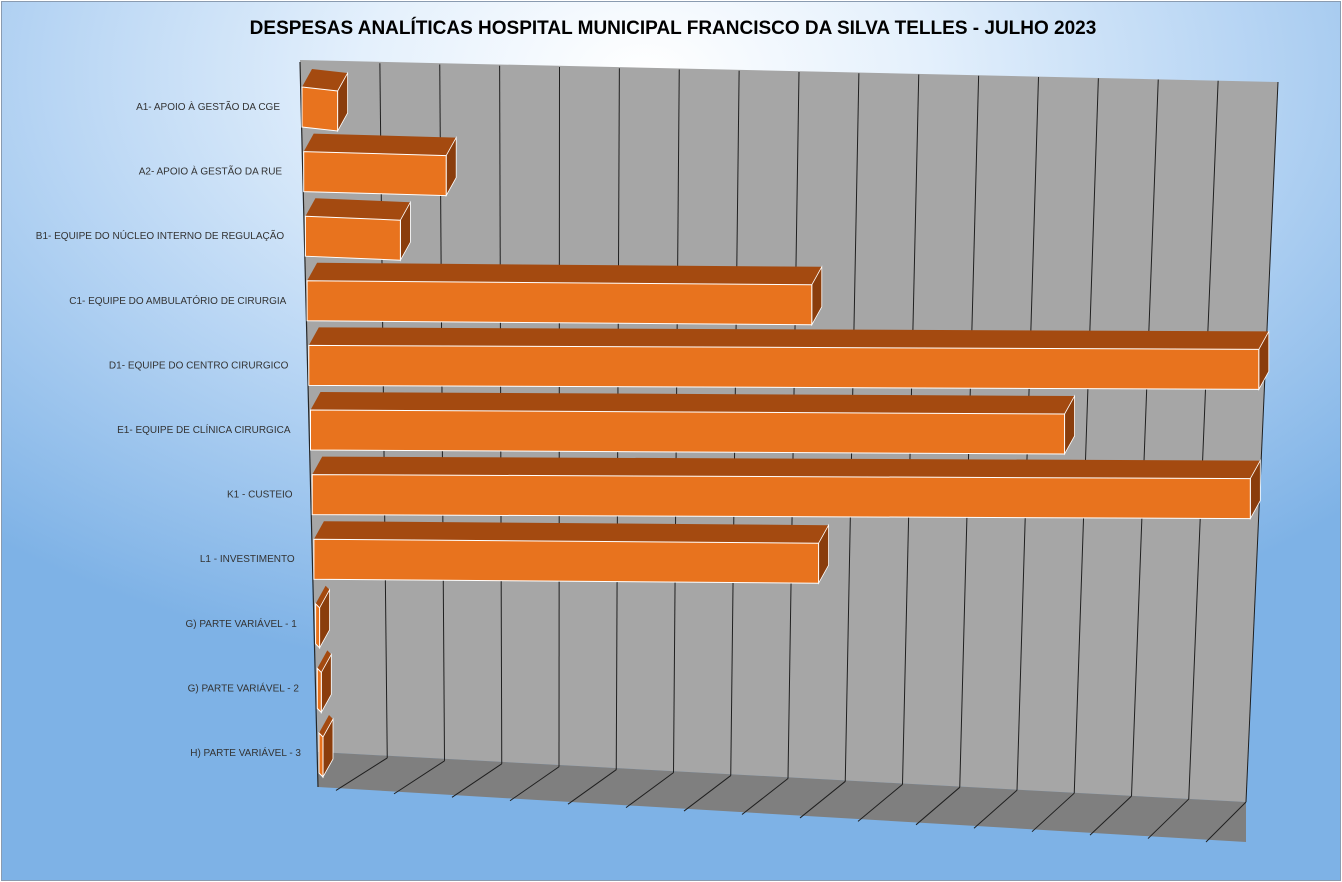  I want to click on category-label: D1- EQUIPE DO CENTRO CIRURGICO, so click(199, 365).